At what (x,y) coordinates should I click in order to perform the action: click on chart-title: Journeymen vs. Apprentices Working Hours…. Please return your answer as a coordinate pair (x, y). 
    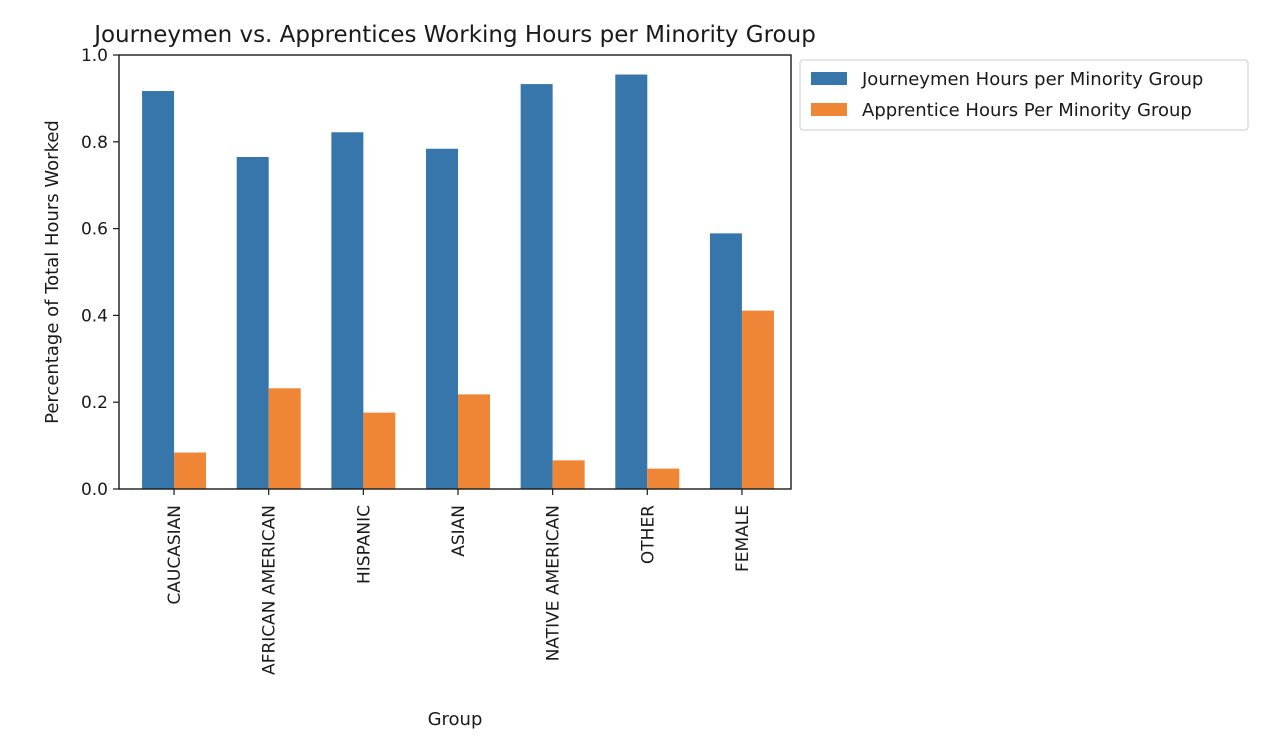
    Looking at the image, I should click on (454, 35).